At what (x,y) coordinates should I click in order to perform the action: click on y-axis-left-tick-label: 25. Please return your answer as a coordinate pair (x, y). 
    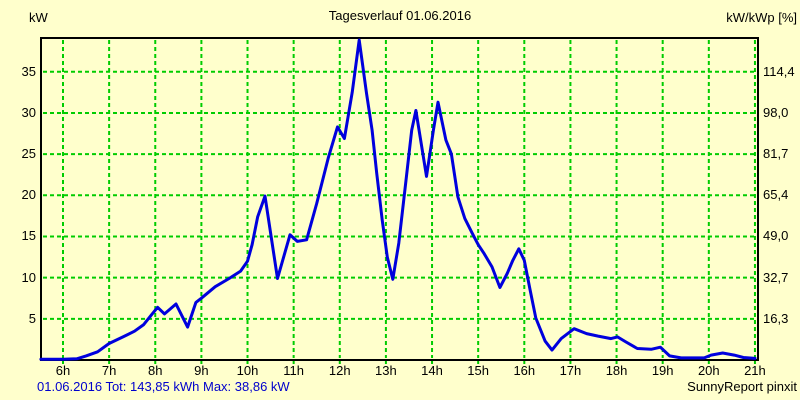
    Looking at the image, I should click on (28, 154).